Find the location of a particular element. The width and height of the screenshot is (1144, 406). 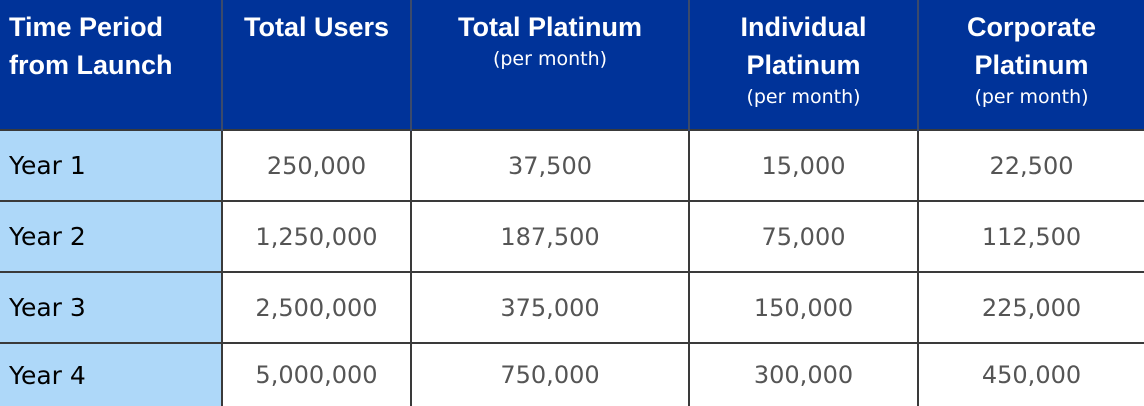

total-platinum-cell: 750,000 is located at coordinates (550, 374).